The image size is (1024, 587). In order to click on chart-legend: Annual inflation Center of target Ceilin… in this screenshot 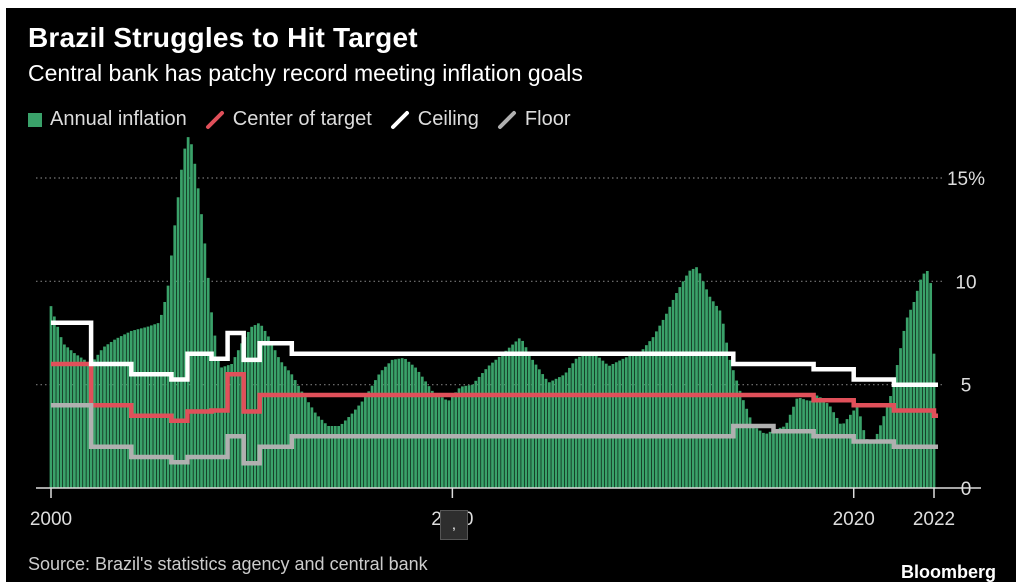, I will do `click(308, 119)`.